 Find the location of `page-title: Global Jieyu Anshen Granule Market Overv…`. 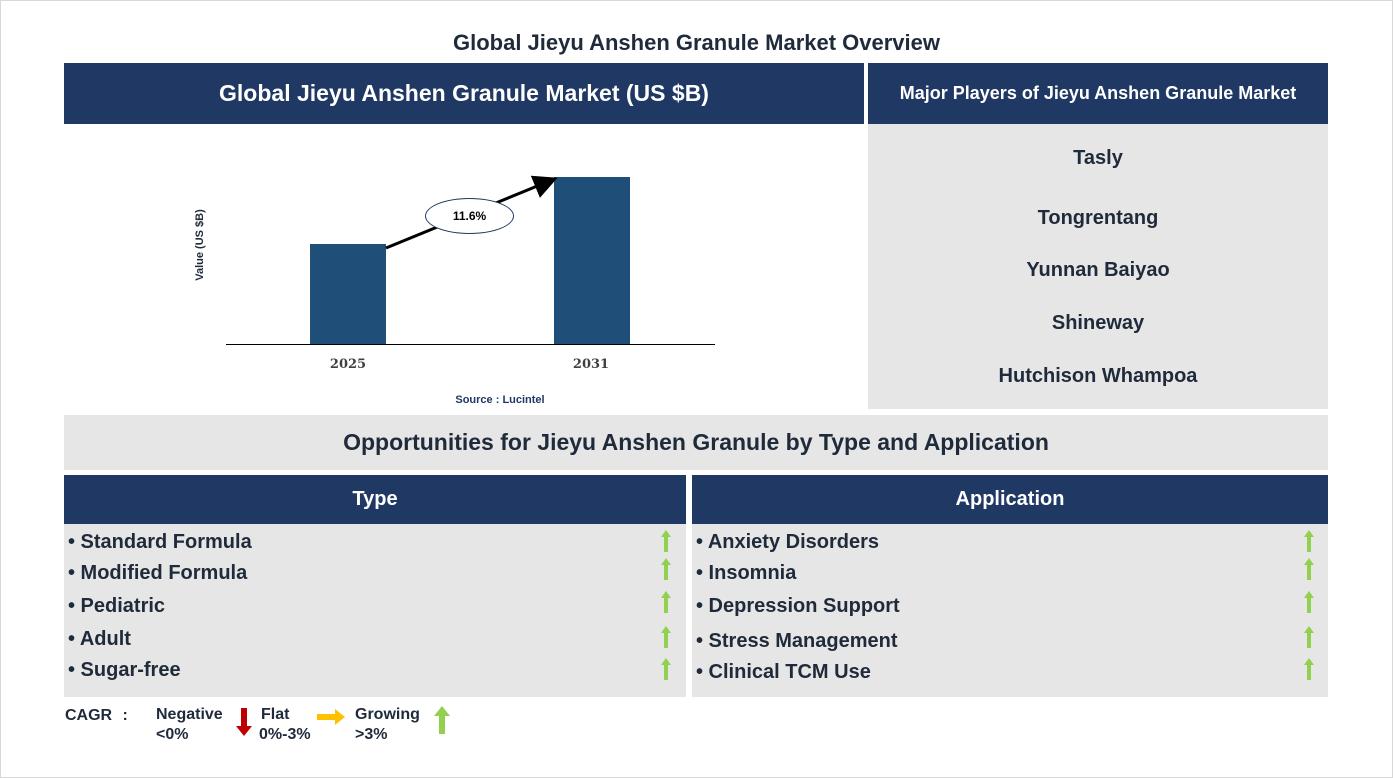

page-title: Global Jieyu Anshen Granule Market Overv… is located at coordinates (696, 42).